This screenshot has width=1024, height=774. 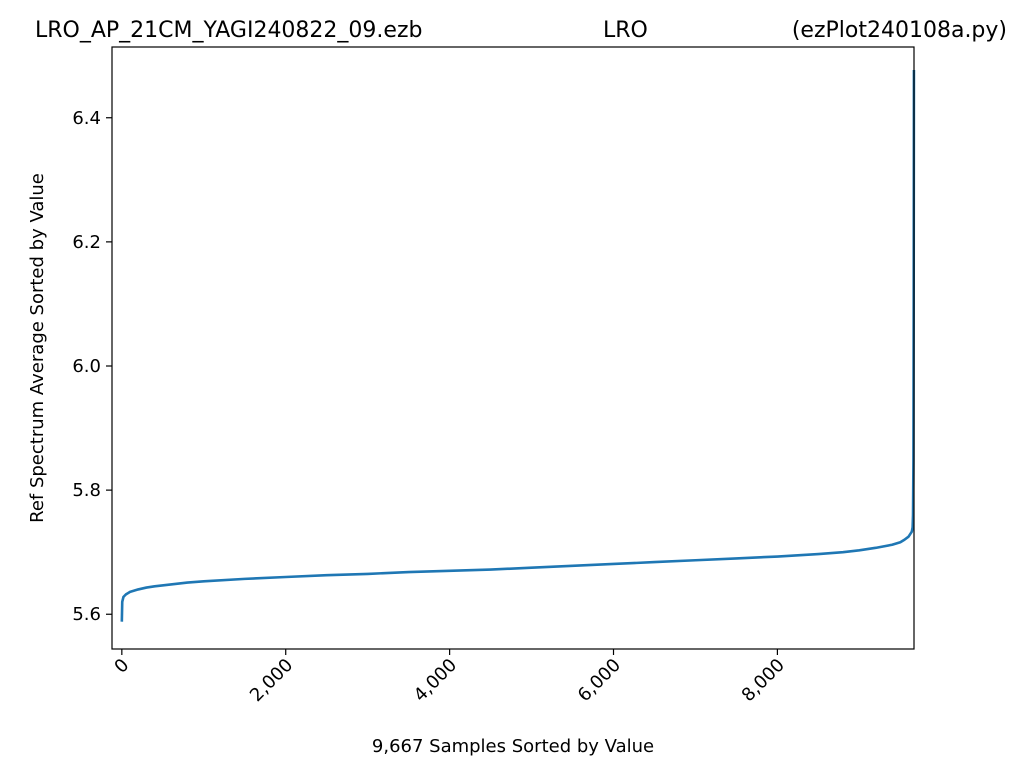 What do you see at coordinates (86, 242) in the screenshot?
I see `y-tick-label: 6.2` at bounding box center [86, 242].